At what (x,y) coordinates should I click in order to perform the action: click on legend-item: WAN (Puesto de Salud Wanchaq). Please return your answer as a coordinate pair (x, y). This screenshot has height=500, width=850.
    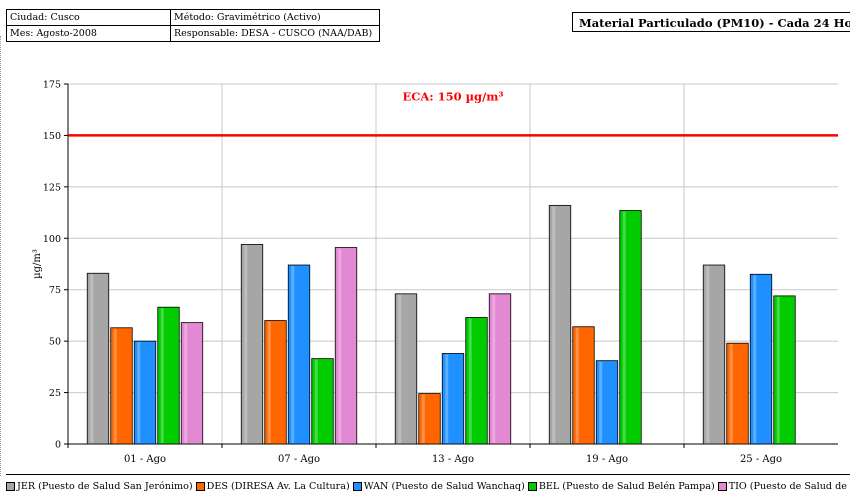
    Looking at the image, I should click on (438, 486).